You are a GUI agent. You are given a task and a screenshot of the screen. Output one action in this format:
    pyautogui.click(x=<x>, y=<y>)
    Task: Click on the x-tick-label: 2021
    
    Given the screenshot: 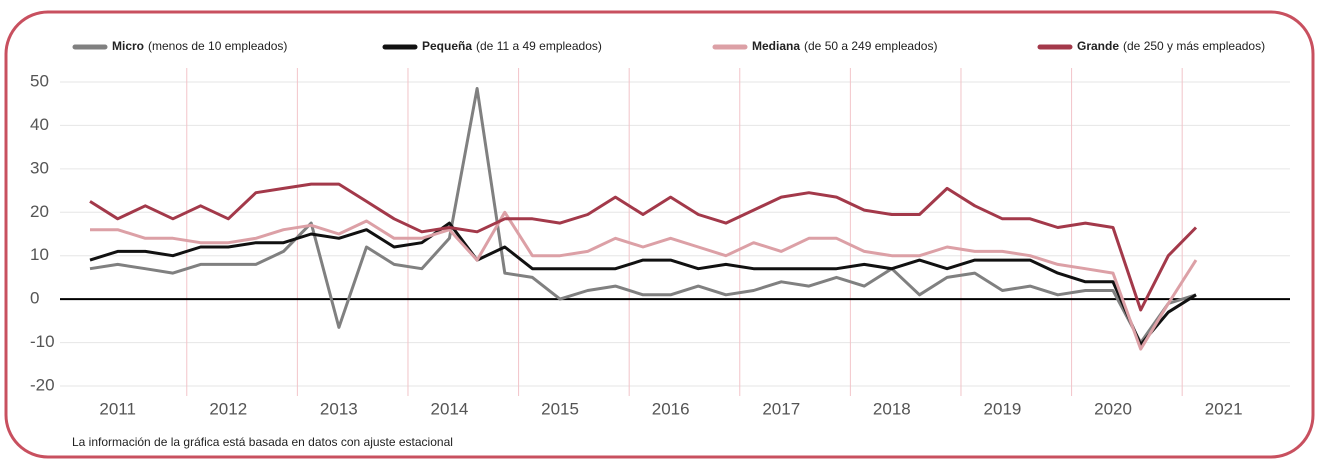 What is the action you would take?
    pyautogui.click(x=1224, y=408)
    